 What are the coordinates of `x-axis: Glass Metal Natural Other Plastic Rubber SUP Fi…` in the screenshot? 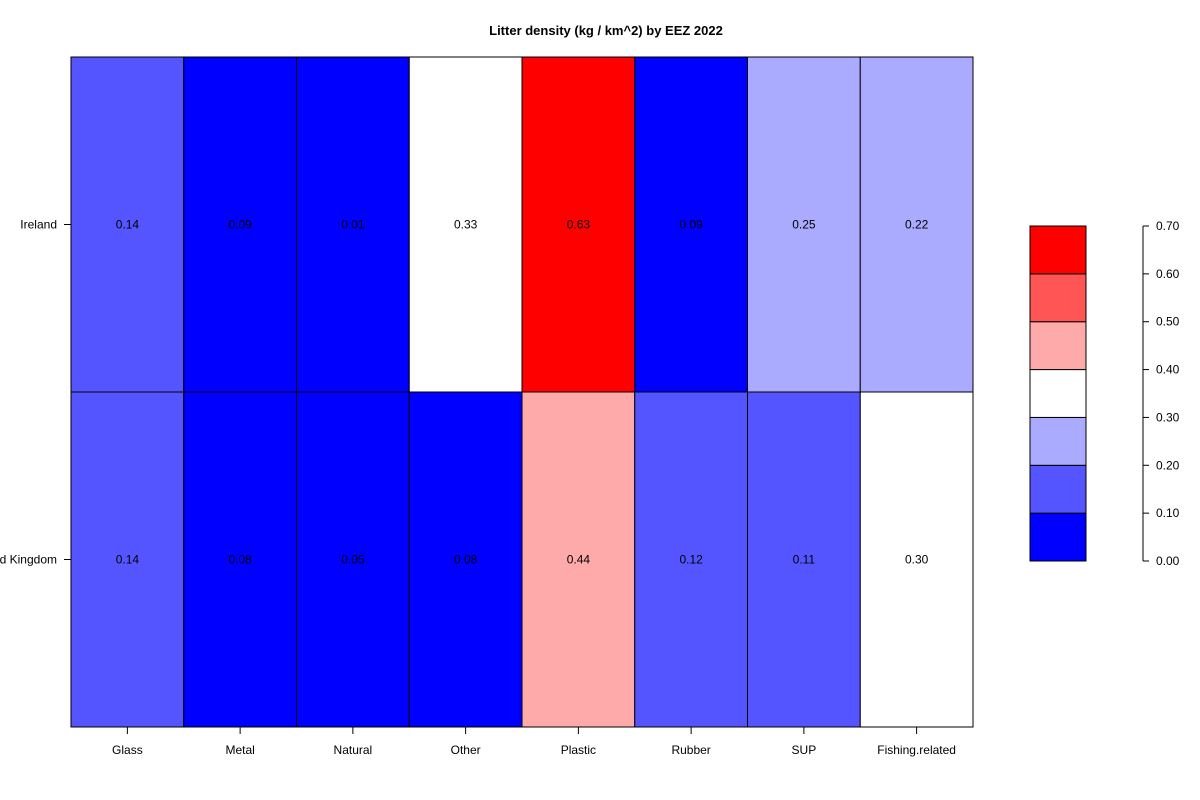 It's located at (534, 742).